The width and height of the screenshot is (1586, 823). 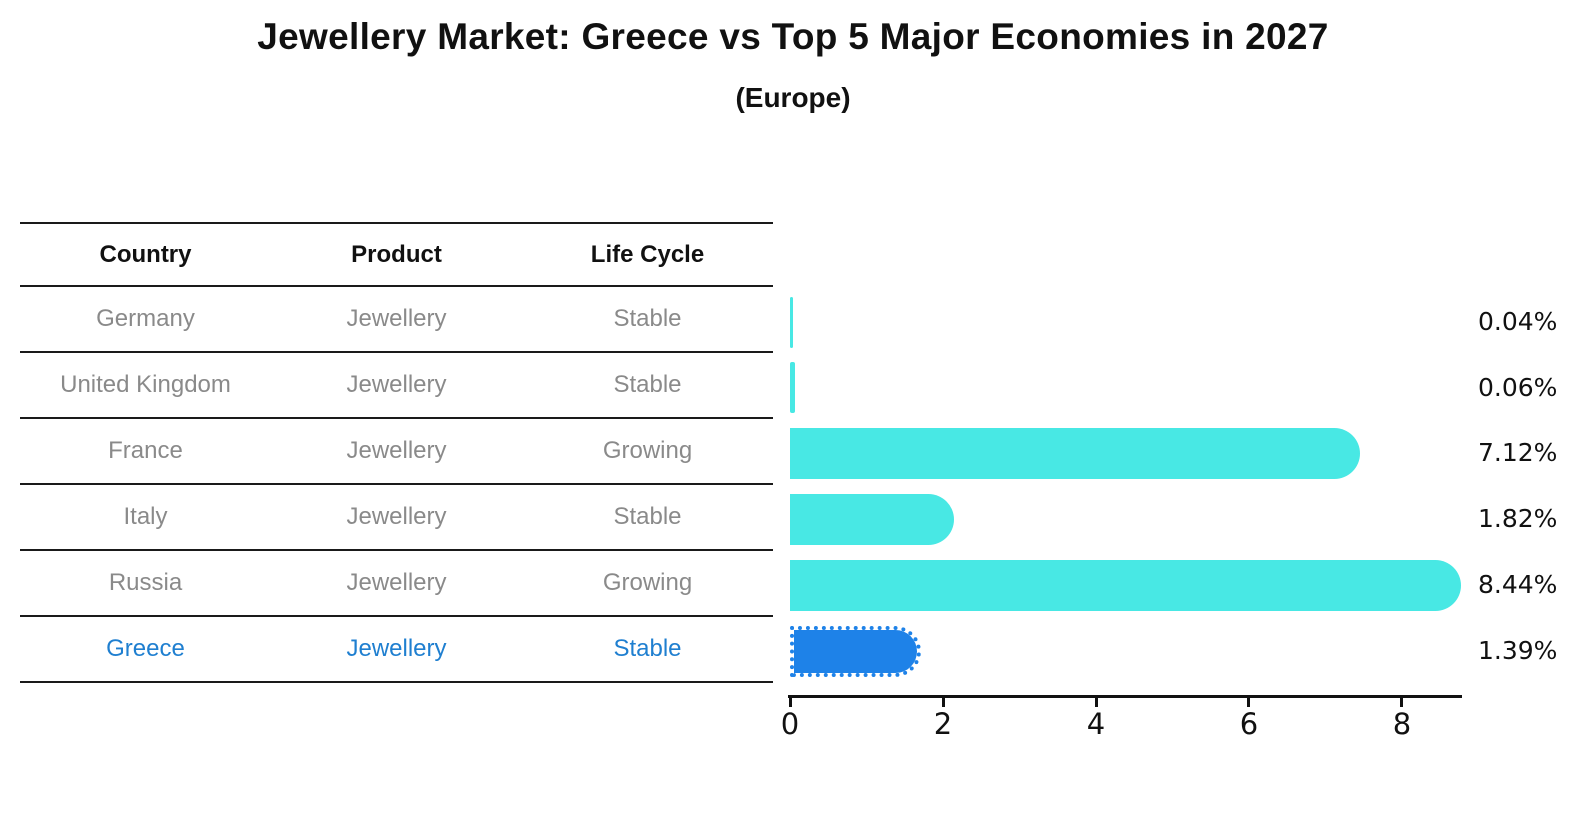 What do you see at coordinates (145, 582) in the screenshot?
I see `cell-country: Russia` at bounding box center [145, 582].